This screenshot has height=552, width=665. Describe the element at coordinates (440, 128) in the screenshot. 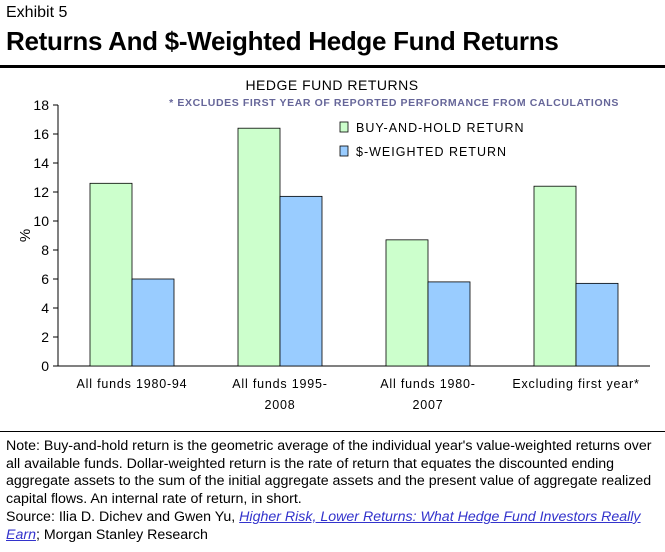

I see `legend-label-buy-and-hold: BUY-AND-HOLD RETURN` at that location.